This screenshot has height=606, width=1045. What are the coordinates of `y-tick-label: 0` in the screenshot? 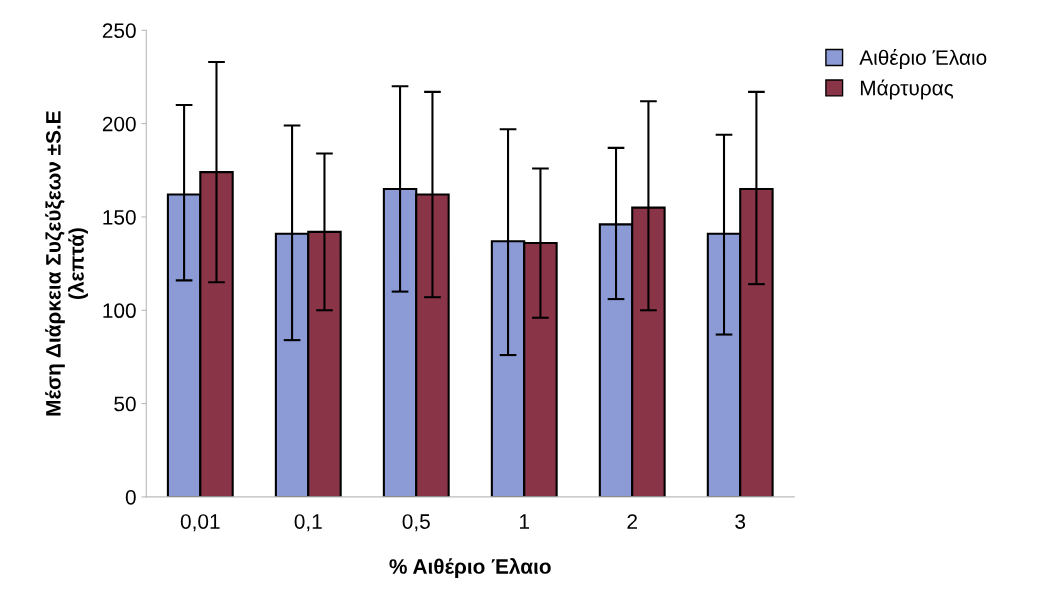 It's located at (130, 497).